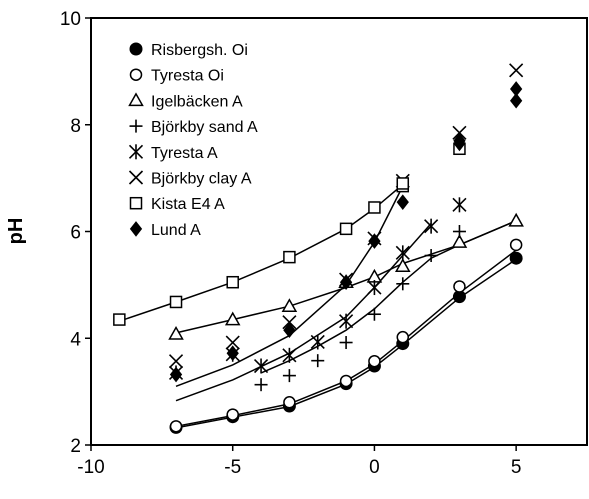 The image size is (589, 499). I want to click on legend-item: Igelbäcken A, so click(185, 101).